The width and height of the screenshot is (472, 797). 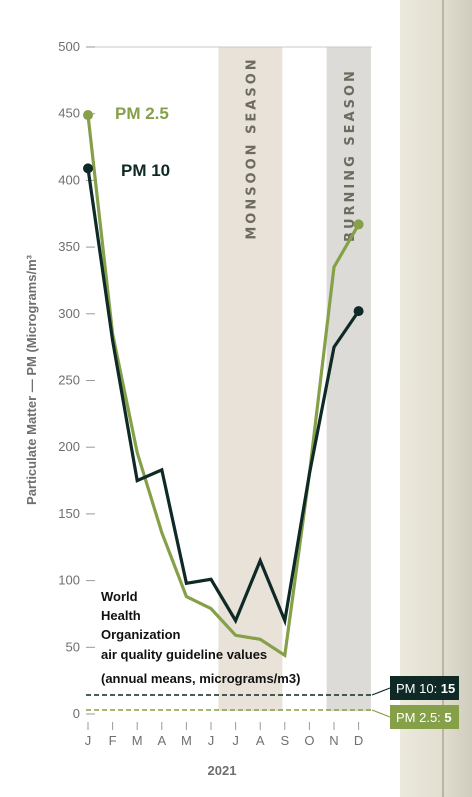 What do you see at coordinates (69, 113) in the screenshot?
I see `y-tick-label-450: 450` at bounding box center [69, 113].